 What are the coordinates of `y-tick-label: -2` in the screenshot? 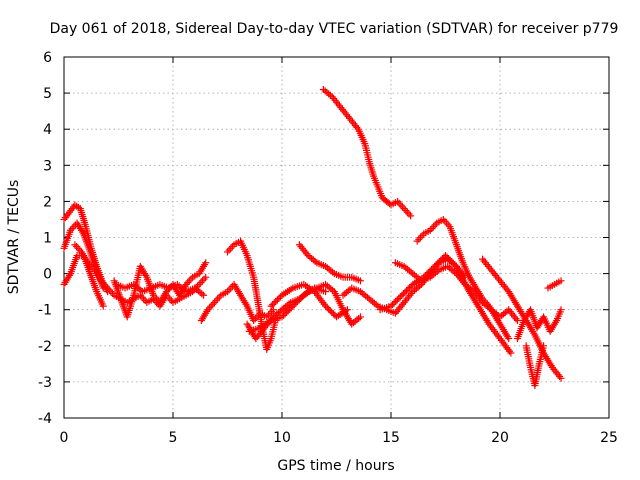 It's located at (45, 347).